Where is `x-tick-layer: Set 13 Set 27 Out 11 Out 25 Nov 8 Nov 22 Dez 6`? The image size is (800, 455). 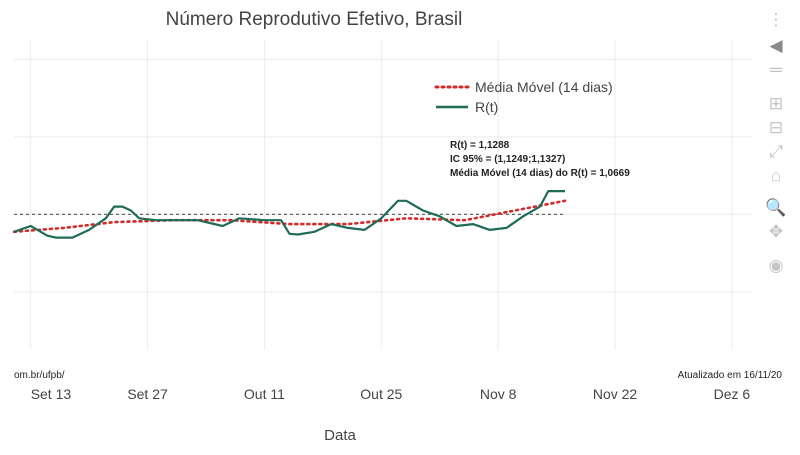
x-tick-layer: Set 13 Set 27 Out 11 Out 25 Nov 8 Nov 22 Dez 6 is located at coordinates (391, 394).